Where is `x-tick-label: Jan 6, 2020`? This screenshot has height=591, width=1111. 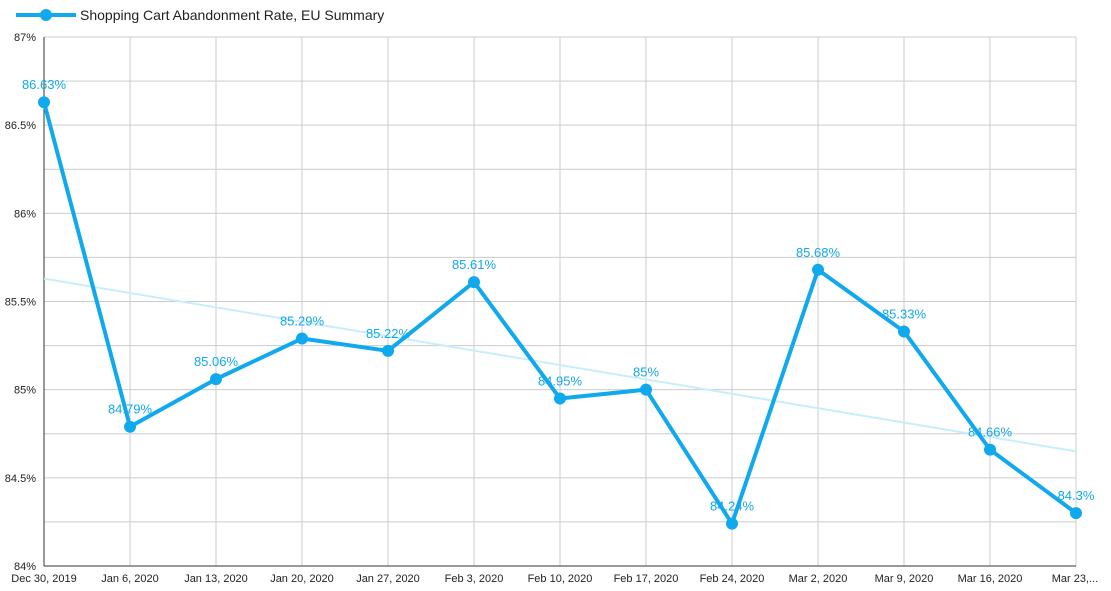 x-tick-label: Jan 6, 2020 is located at coordinates (130, 579).